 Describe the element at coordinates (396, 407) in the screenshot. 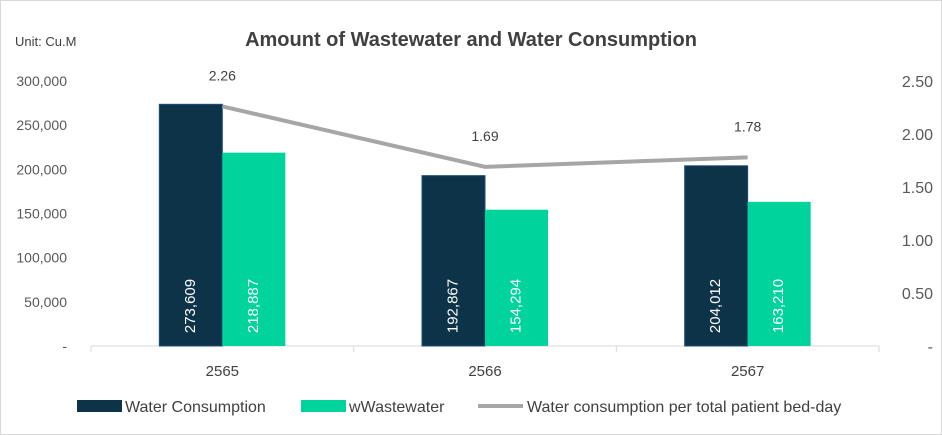

I see `legend-label: wWastewater` at that location.